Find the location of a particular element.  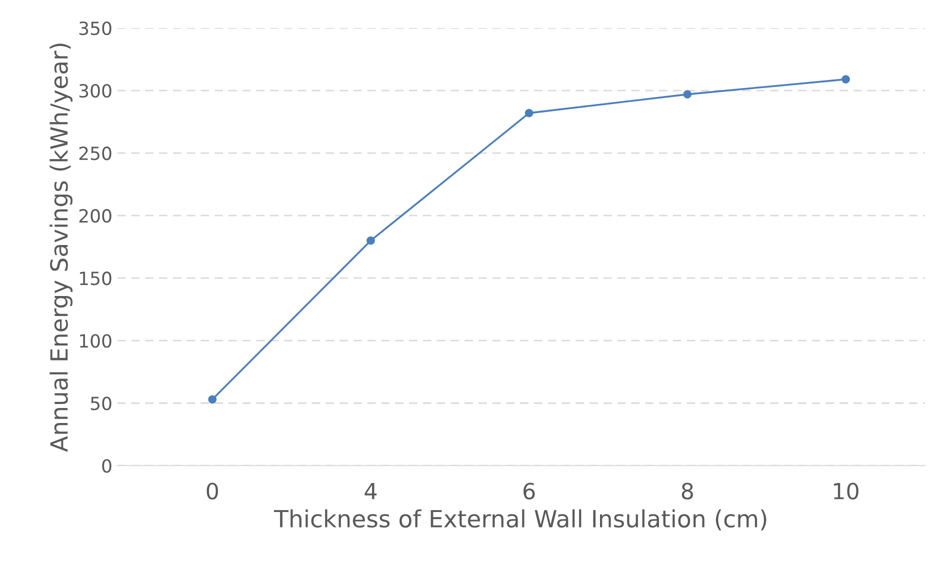

y-tick-label: 250 is located at coordinates (95, 153).